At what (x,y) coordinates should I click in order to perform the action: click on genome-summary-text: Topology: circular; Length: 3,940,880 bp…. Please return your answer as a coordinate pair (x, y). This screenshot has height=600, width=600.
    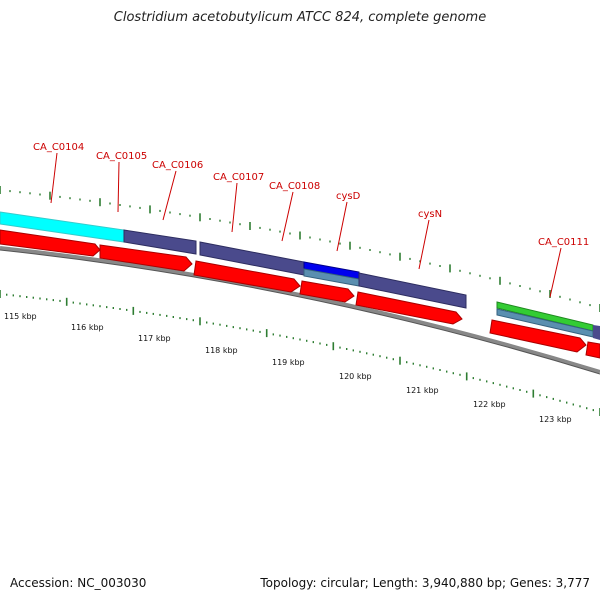
    Looking at the image, I should click on (425, 583).